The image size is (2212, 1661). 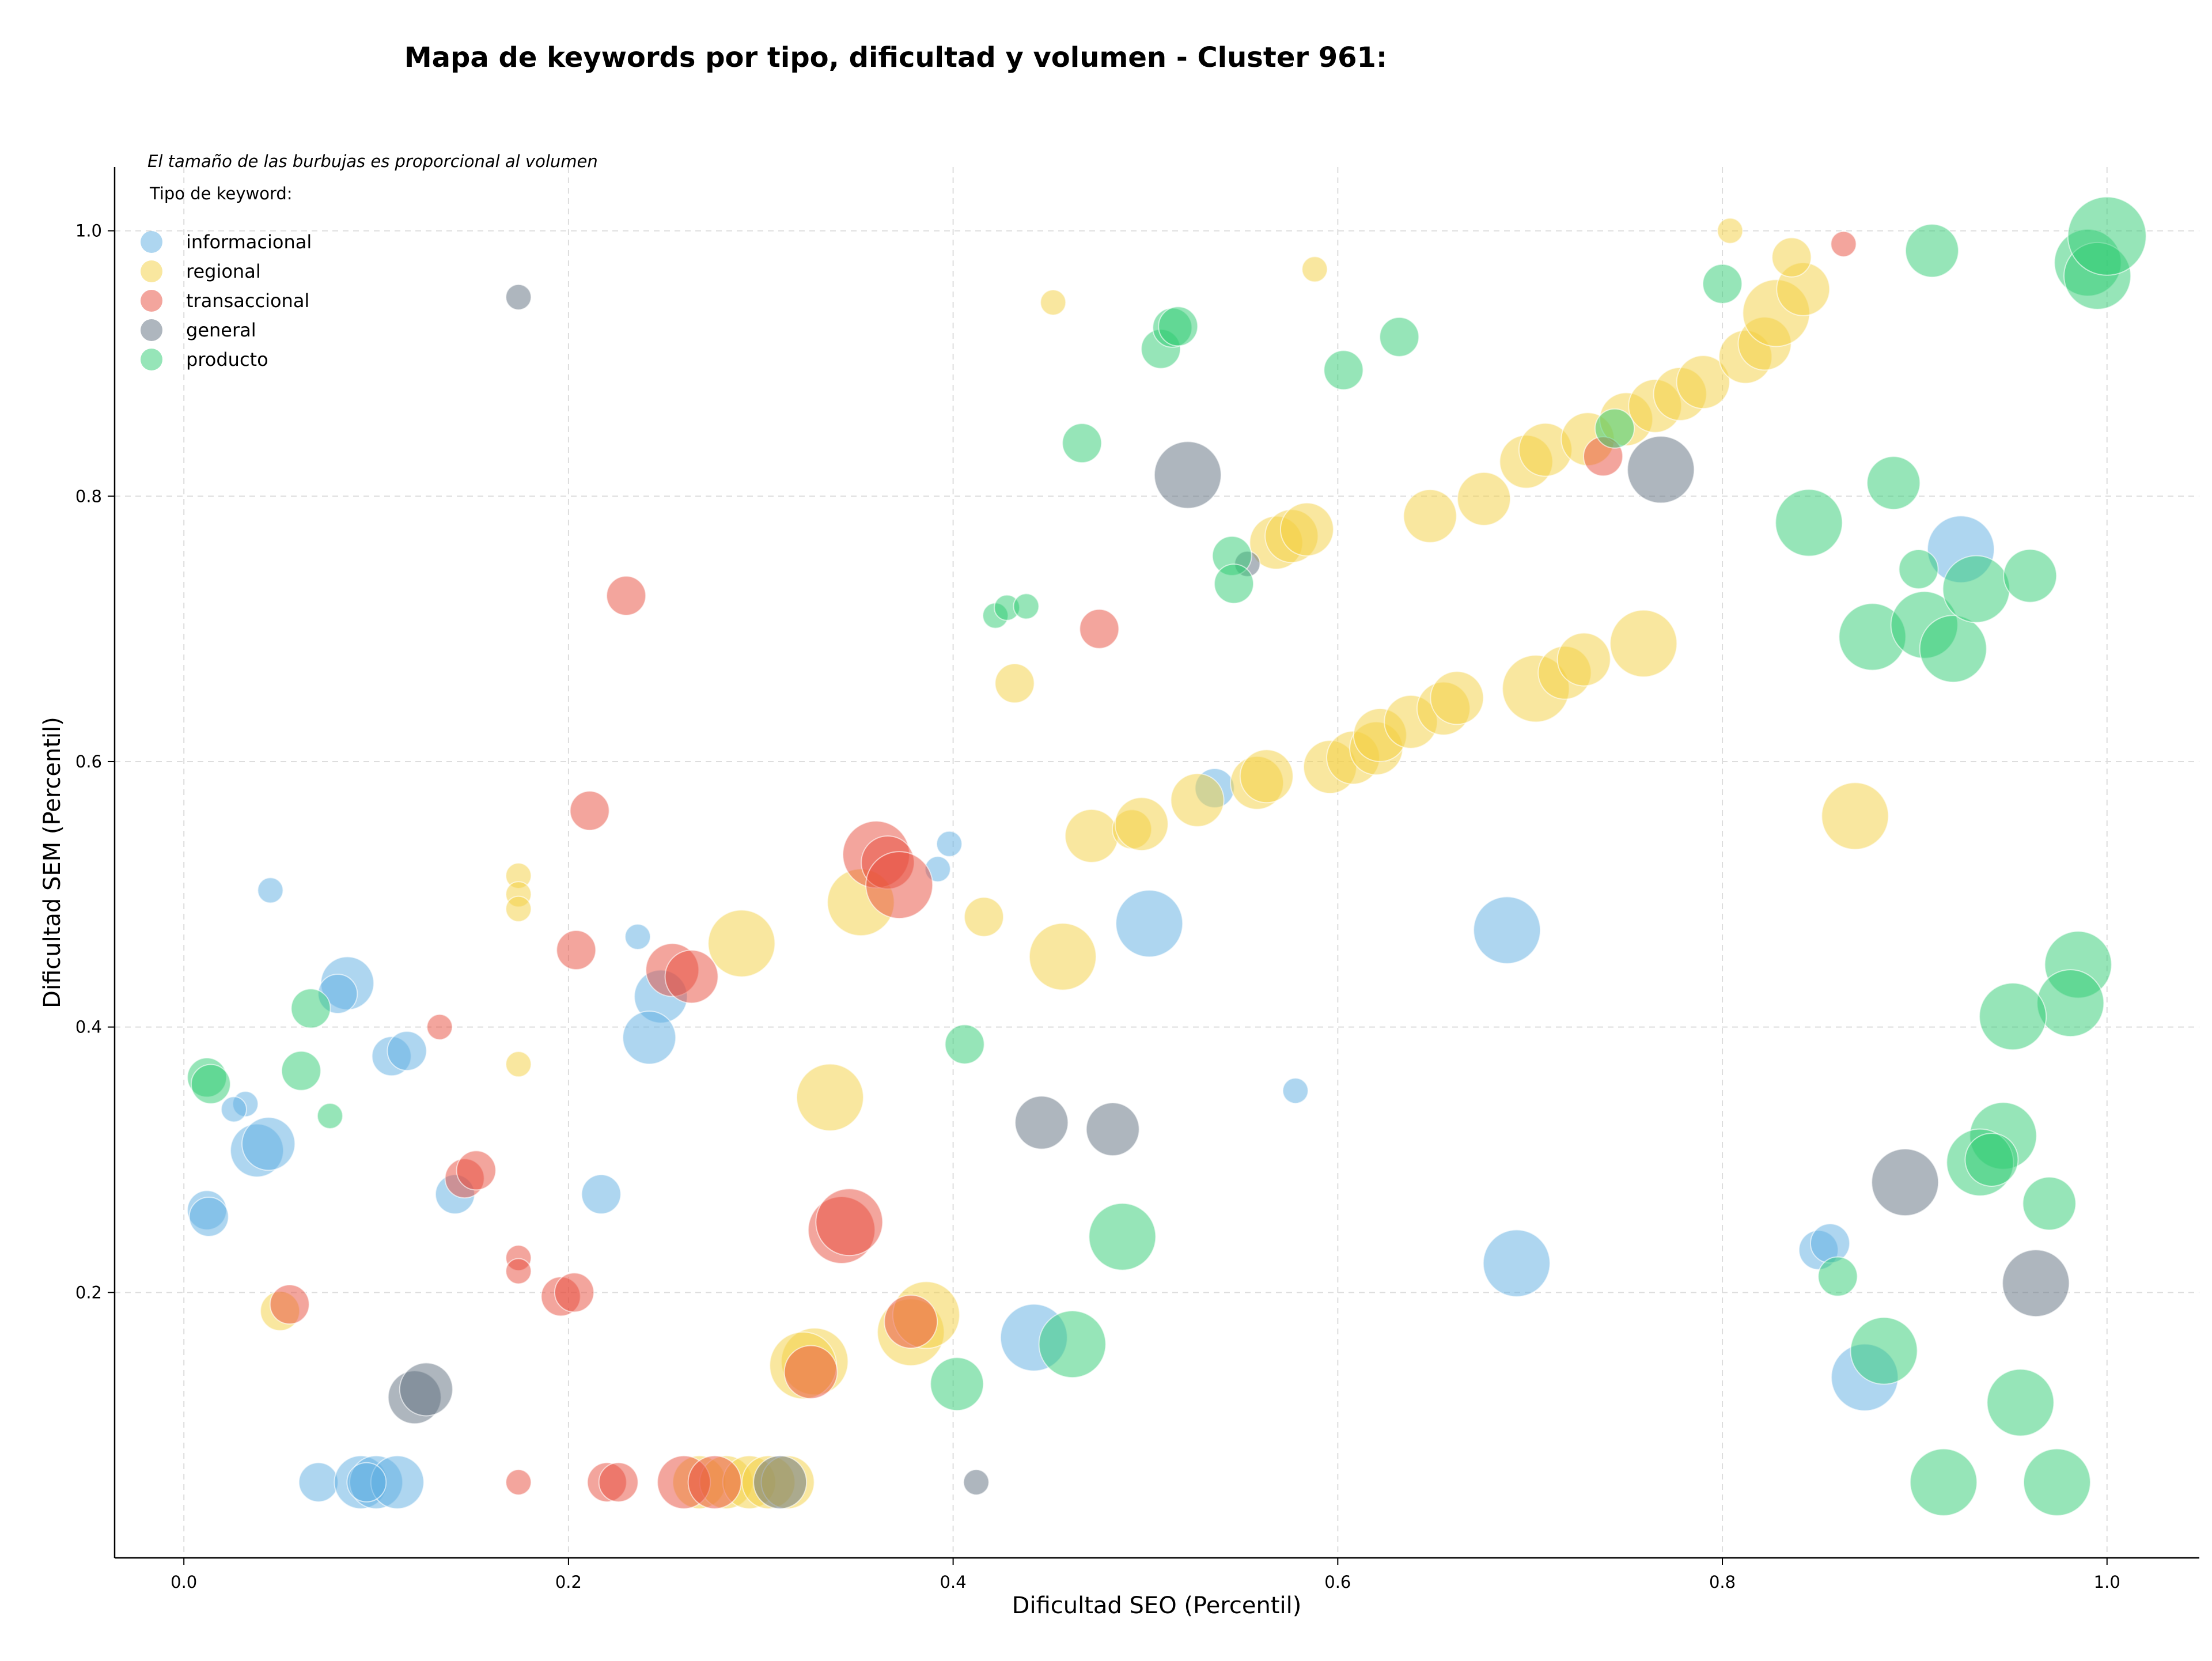 I want to click on legend-title: Tipo de keyword:, so click(x=221, y=193).